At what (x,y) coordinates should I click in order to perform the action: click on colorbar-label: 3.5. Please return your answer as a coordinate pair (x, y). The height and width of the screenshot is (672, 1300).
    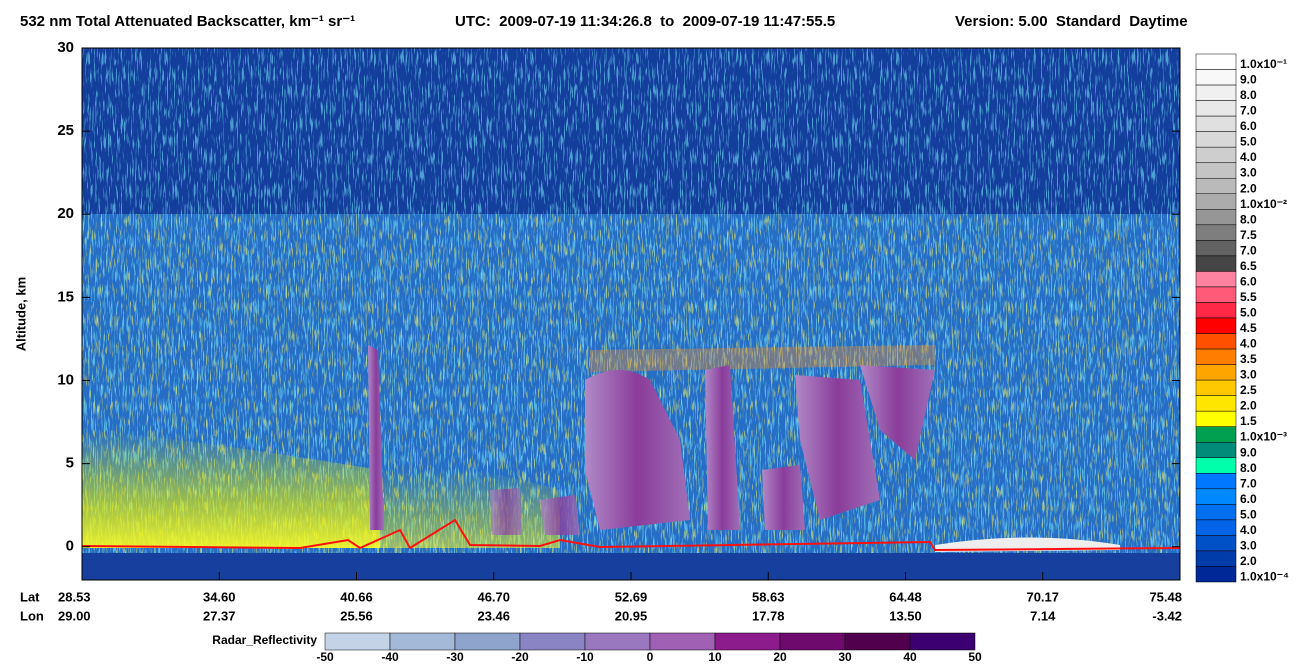
    Looking at the image, I should click on (1248, 359).